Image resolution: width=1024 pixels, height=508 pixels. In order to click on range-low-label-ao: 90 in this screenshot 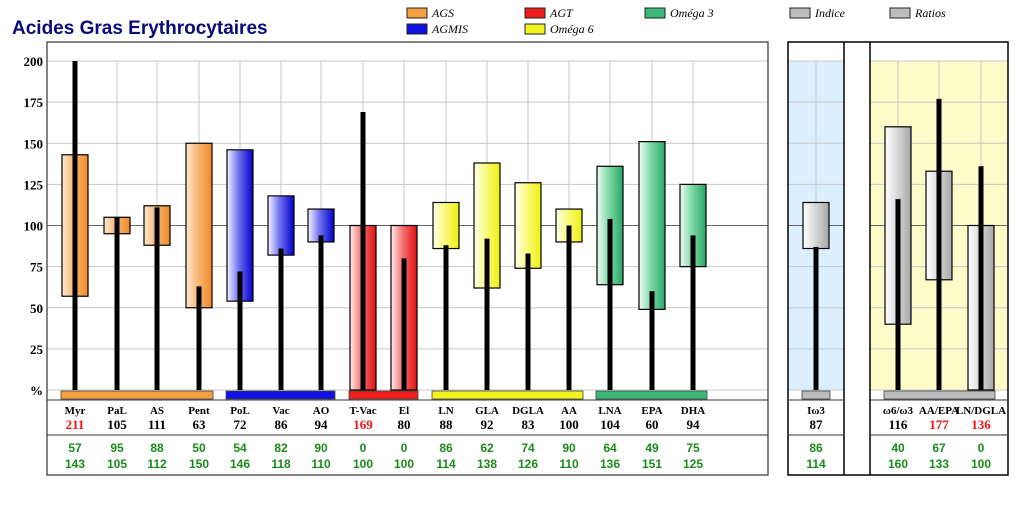, I will do `click(321, 448)`.